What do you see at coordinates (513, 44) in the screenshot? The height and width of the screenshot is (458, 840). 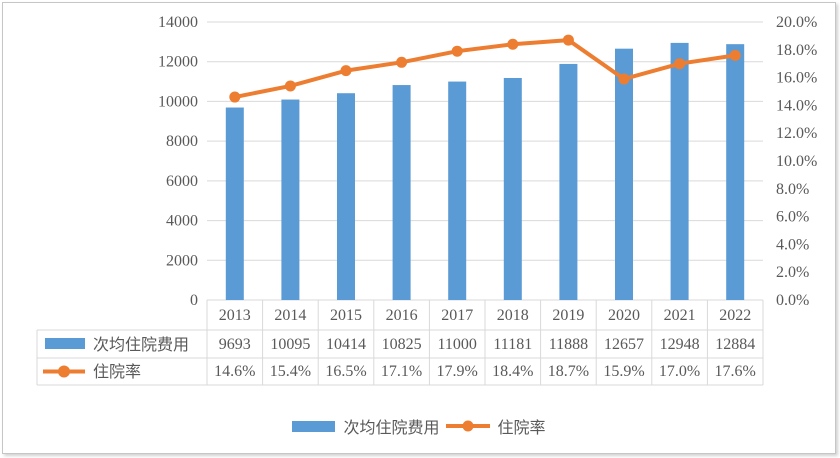 I see `rate-line-marker-2018` at bounding box center [513, 44].